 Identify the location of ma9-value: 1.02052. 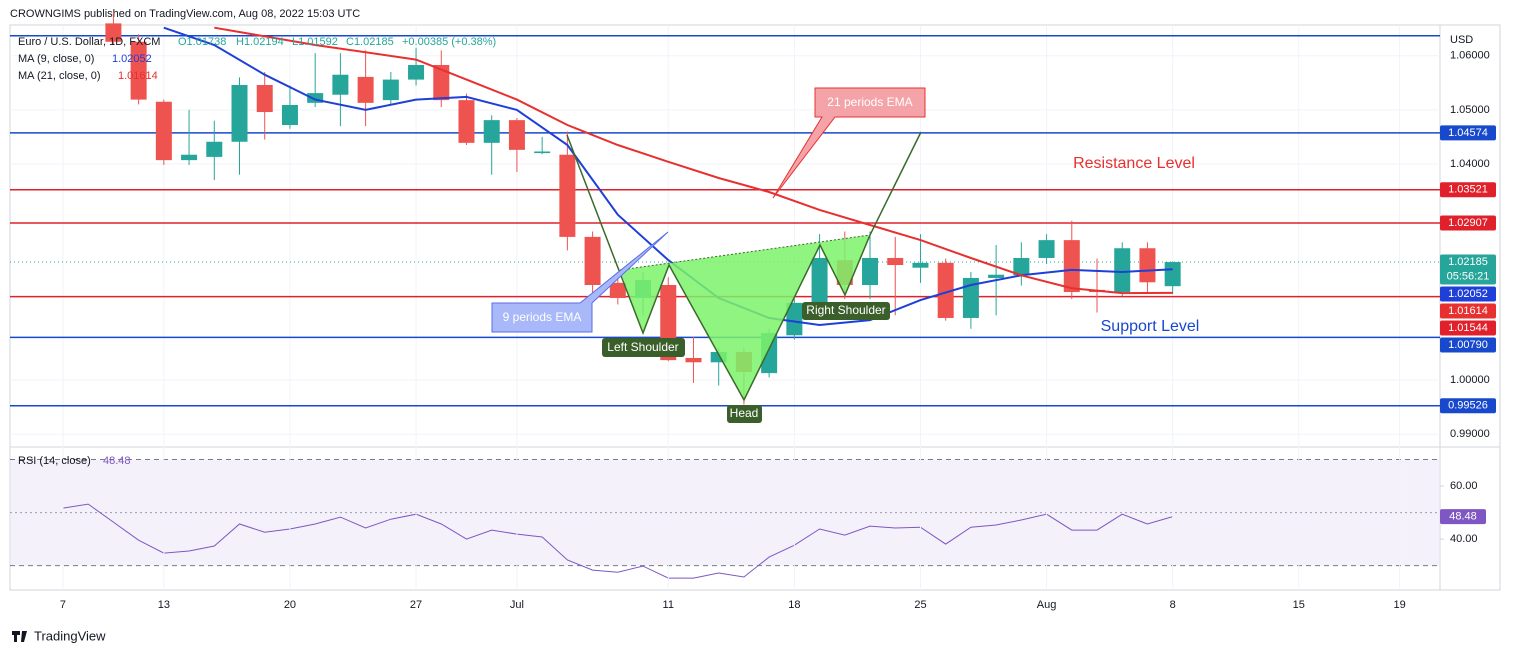
(132, 59).